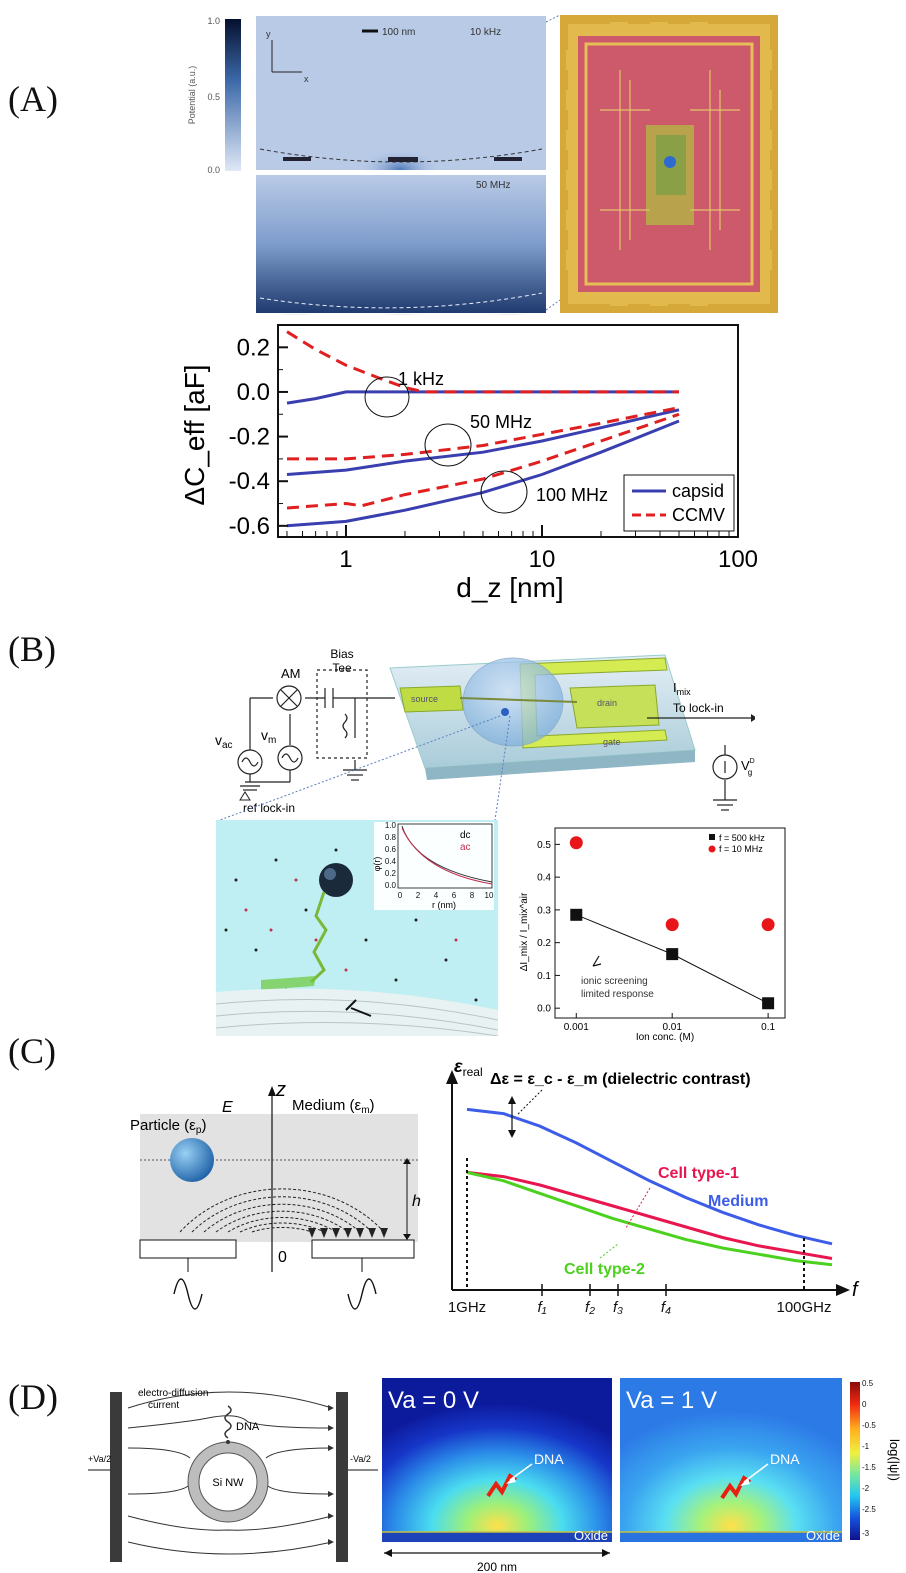 The height and width of the screenshot is (1573, 906). Describe the element at coordinates (741, 849) in the screenshot. I see `legend-entry: f = 10 MHz` at that location.